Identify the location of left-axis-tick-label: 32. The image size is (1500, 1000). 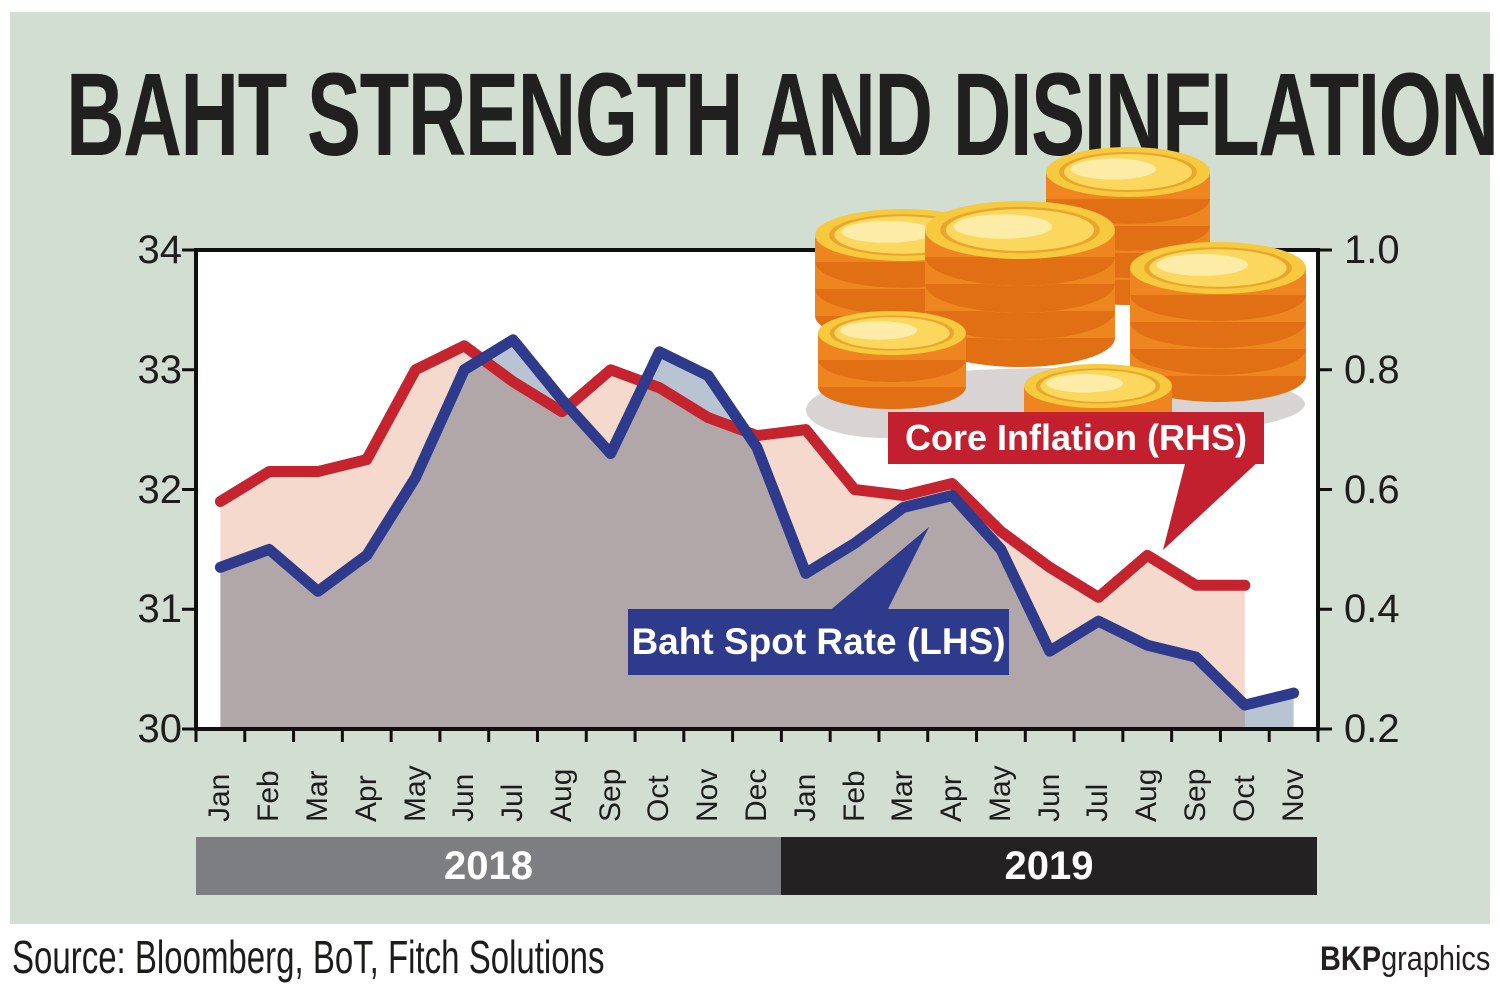
(160, 489).